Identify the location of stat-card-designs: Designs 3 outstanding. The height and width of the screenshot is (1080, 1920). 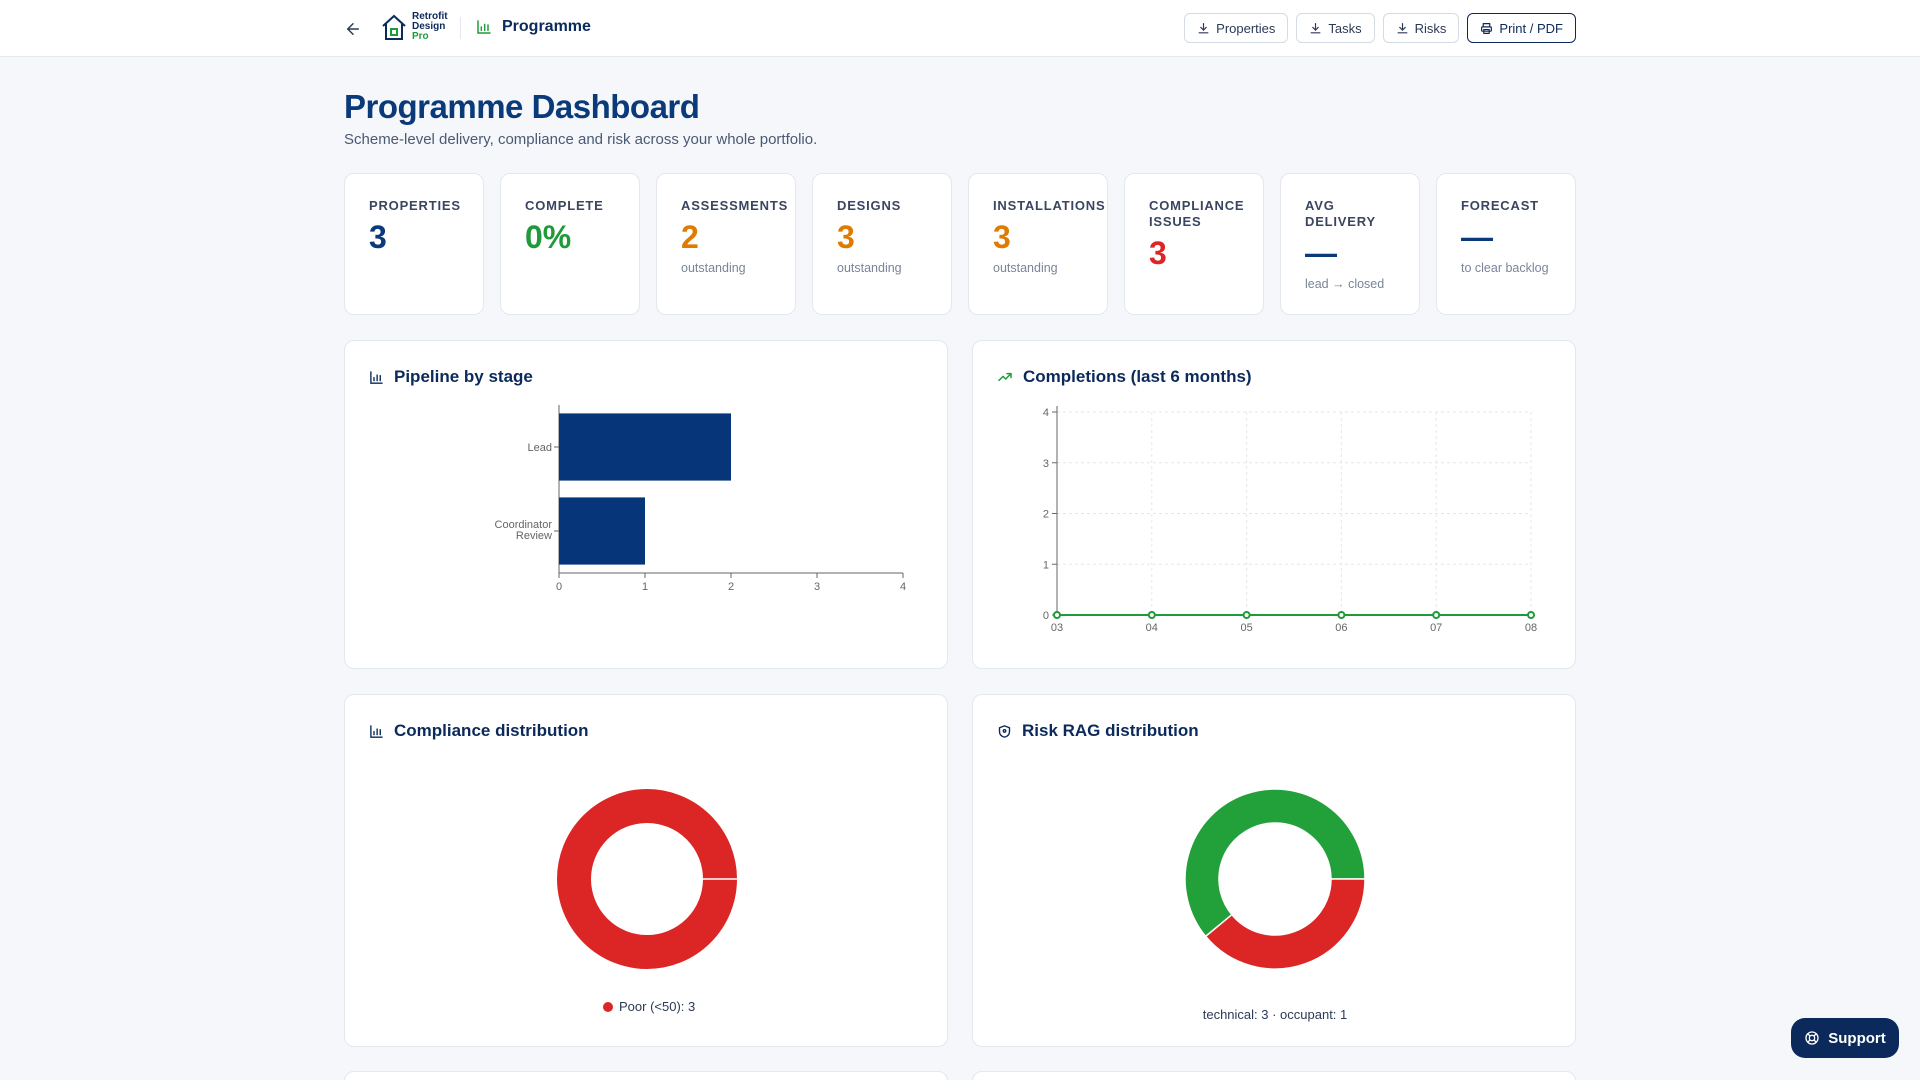
(882, 244).